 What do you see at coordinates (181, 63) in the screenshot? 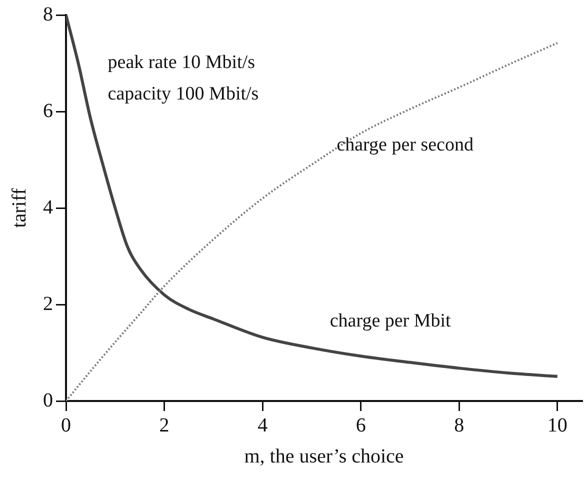
I see `annotation: peak rate 10 Mbit/s` at bounding box center [181, 63].